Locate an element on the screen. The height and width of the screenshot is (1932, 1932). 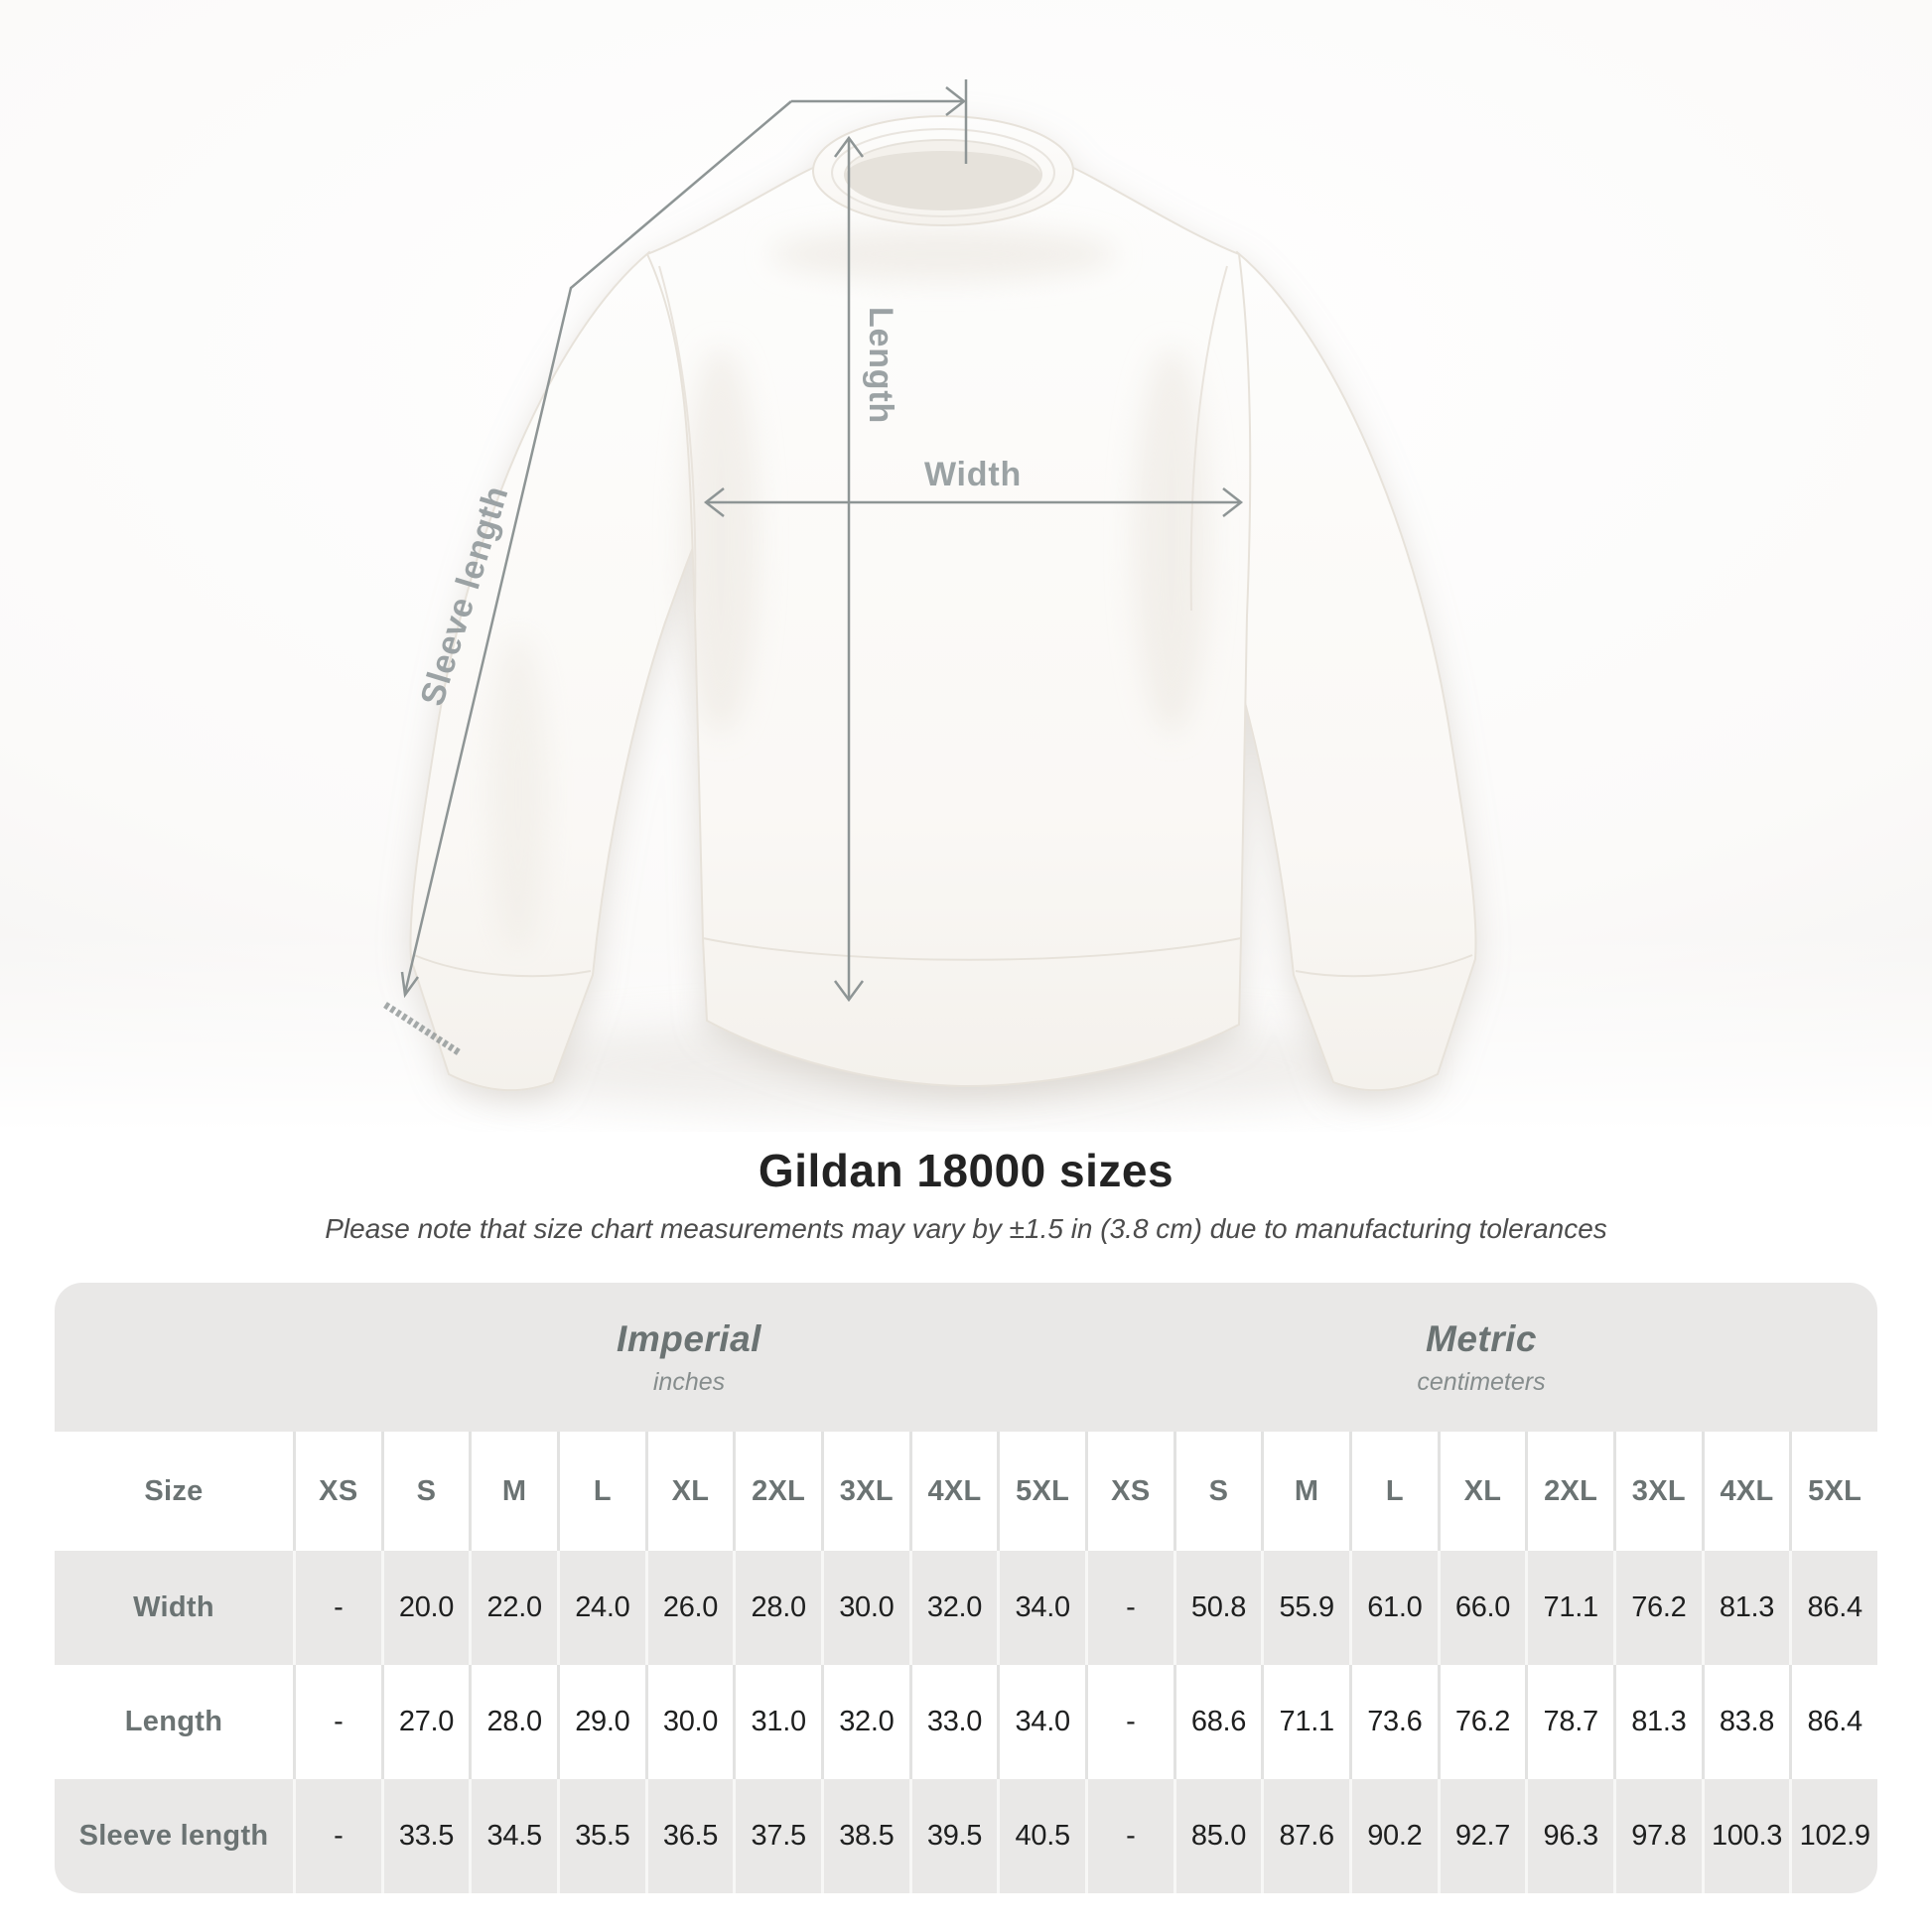
length-label: Length is located at coordinates (881, 365).